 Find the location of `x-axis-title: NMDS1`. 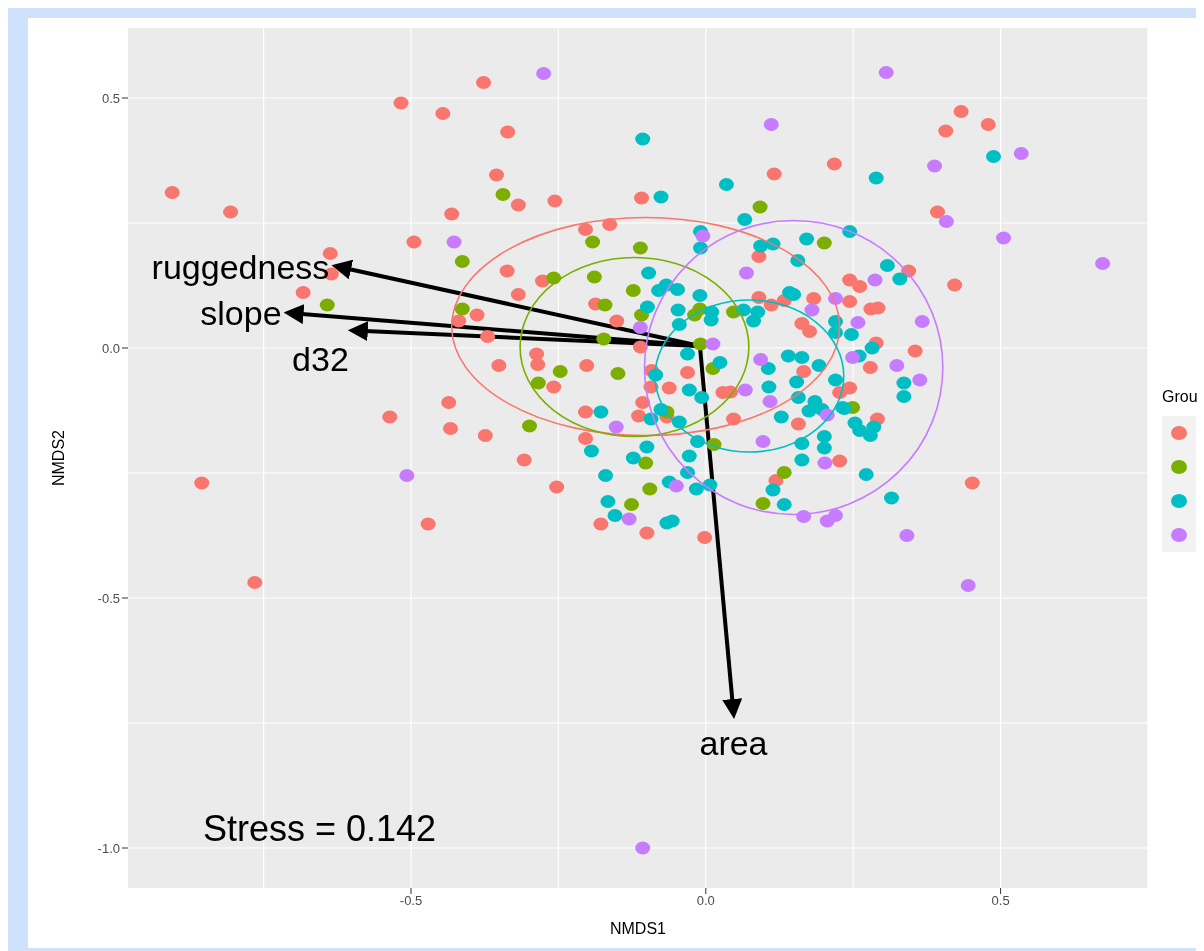

x-axis-title: NMDS1 is located at coordinates (638, 928).